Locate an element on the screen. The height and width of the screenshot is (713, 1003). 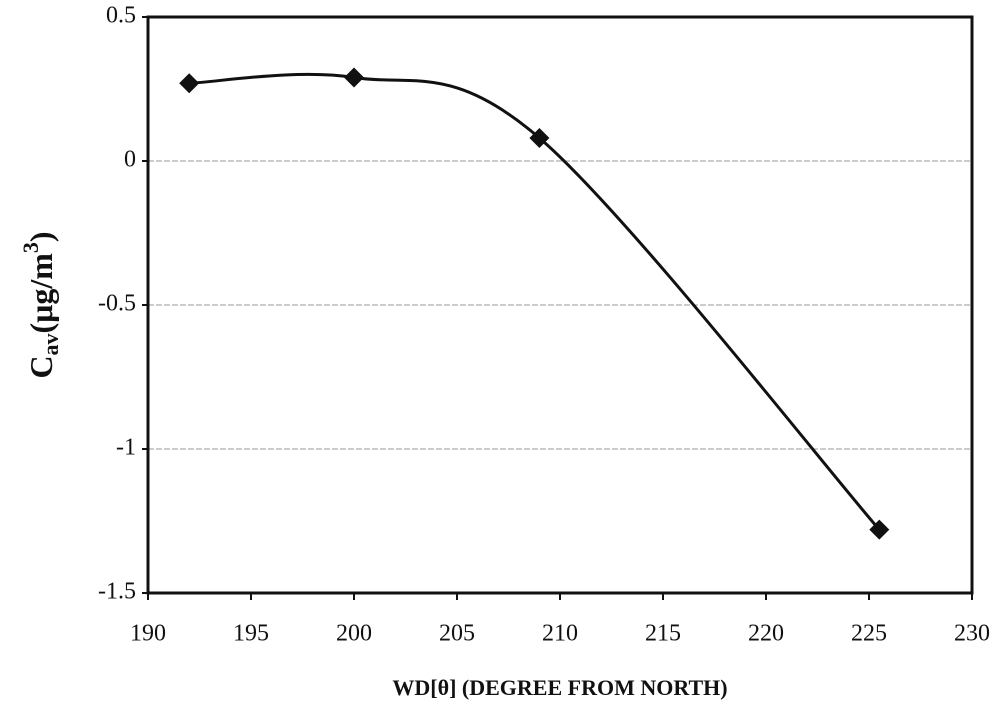
y-tick-label: -1.5 is located at coordinates (117, 592).